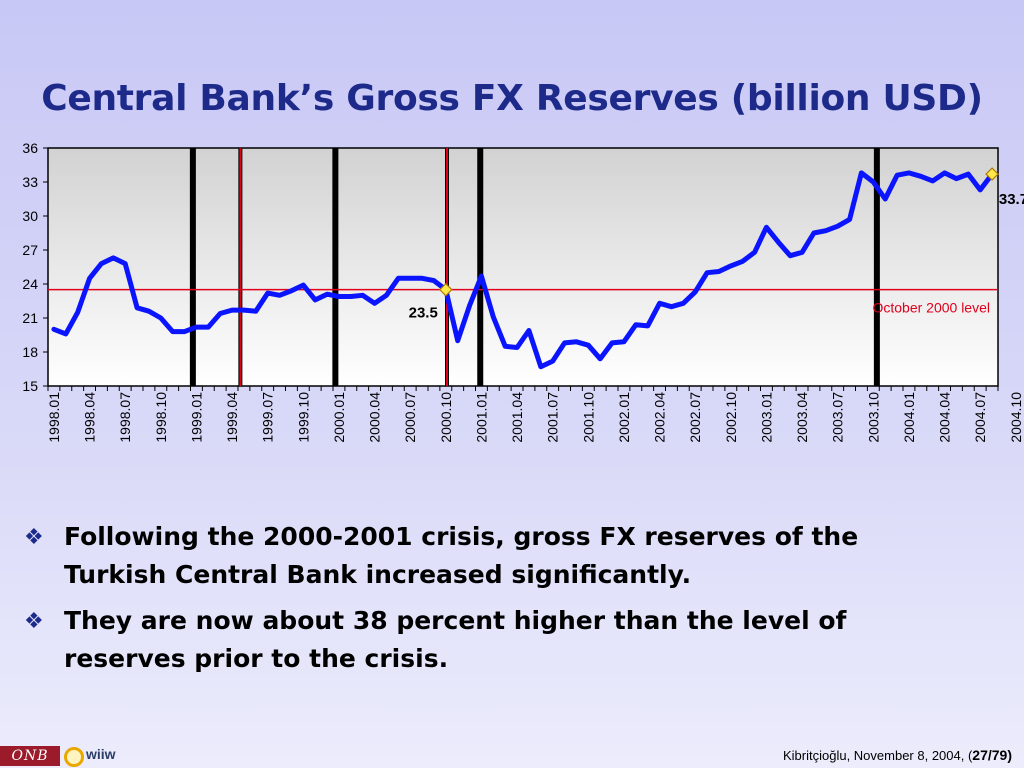  What do you see at coordinates (838, 417) in the screenshot?
I see `x-tick-label: 2003.07` at bounding box center [838, 417].